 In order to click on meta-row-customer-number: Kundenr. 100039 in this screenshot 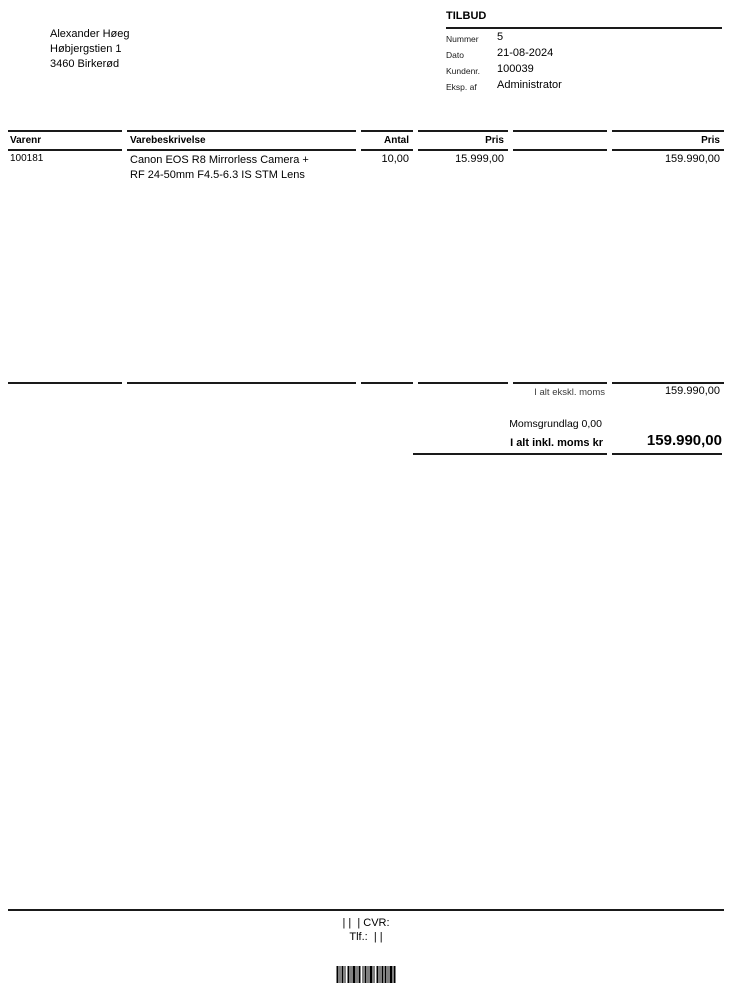, I will do `click(504, 69)`.